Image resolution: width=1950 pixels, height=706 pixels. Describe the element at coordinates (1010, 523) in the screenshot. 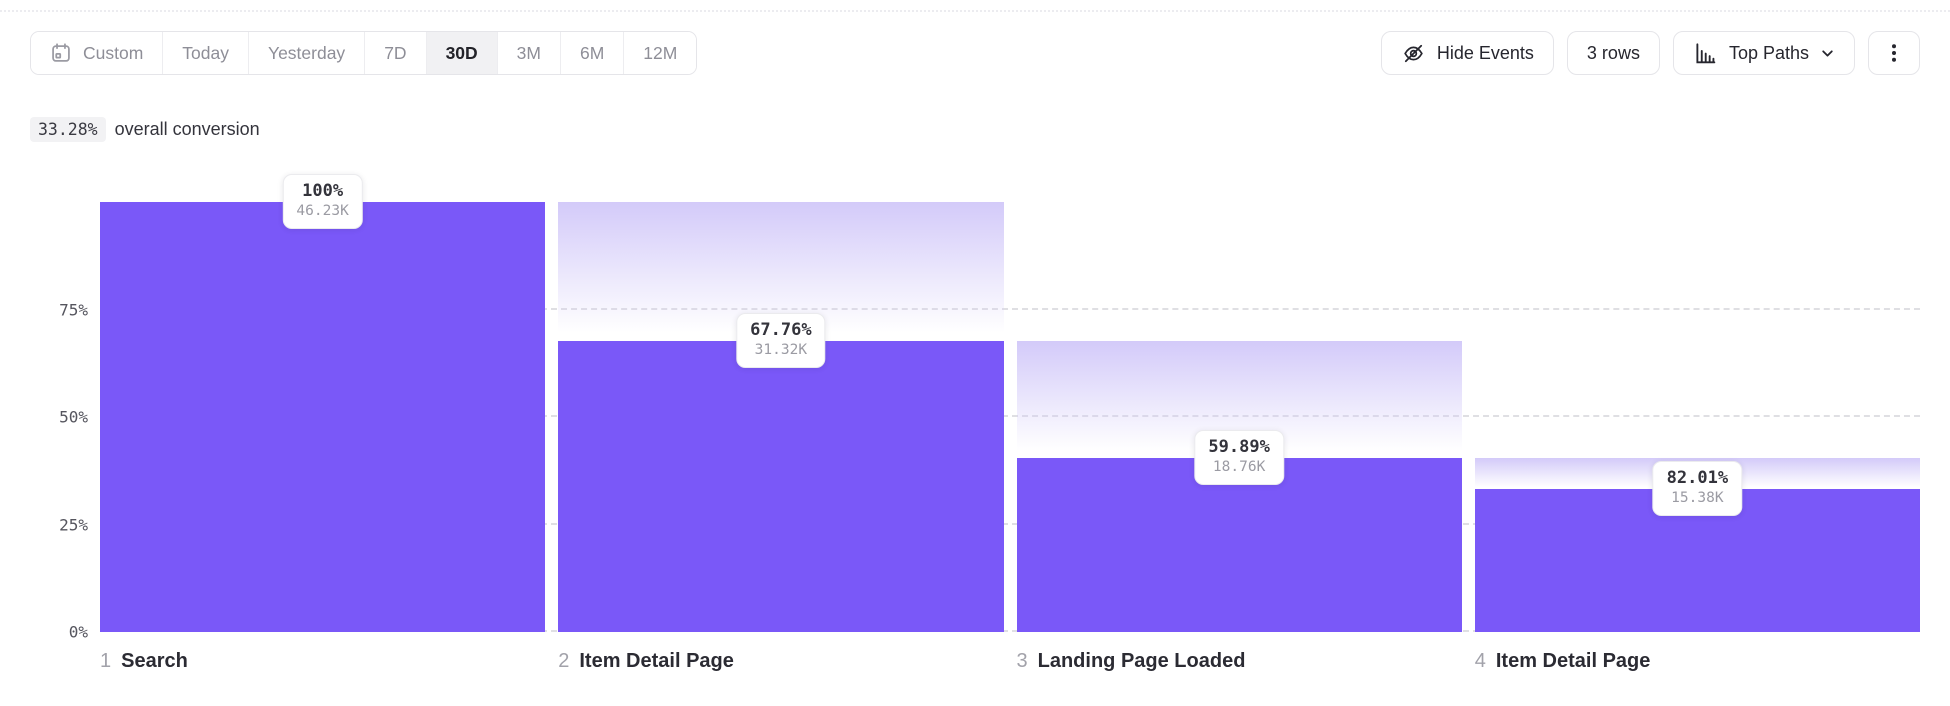

I see `grid-line-25%` at that location.